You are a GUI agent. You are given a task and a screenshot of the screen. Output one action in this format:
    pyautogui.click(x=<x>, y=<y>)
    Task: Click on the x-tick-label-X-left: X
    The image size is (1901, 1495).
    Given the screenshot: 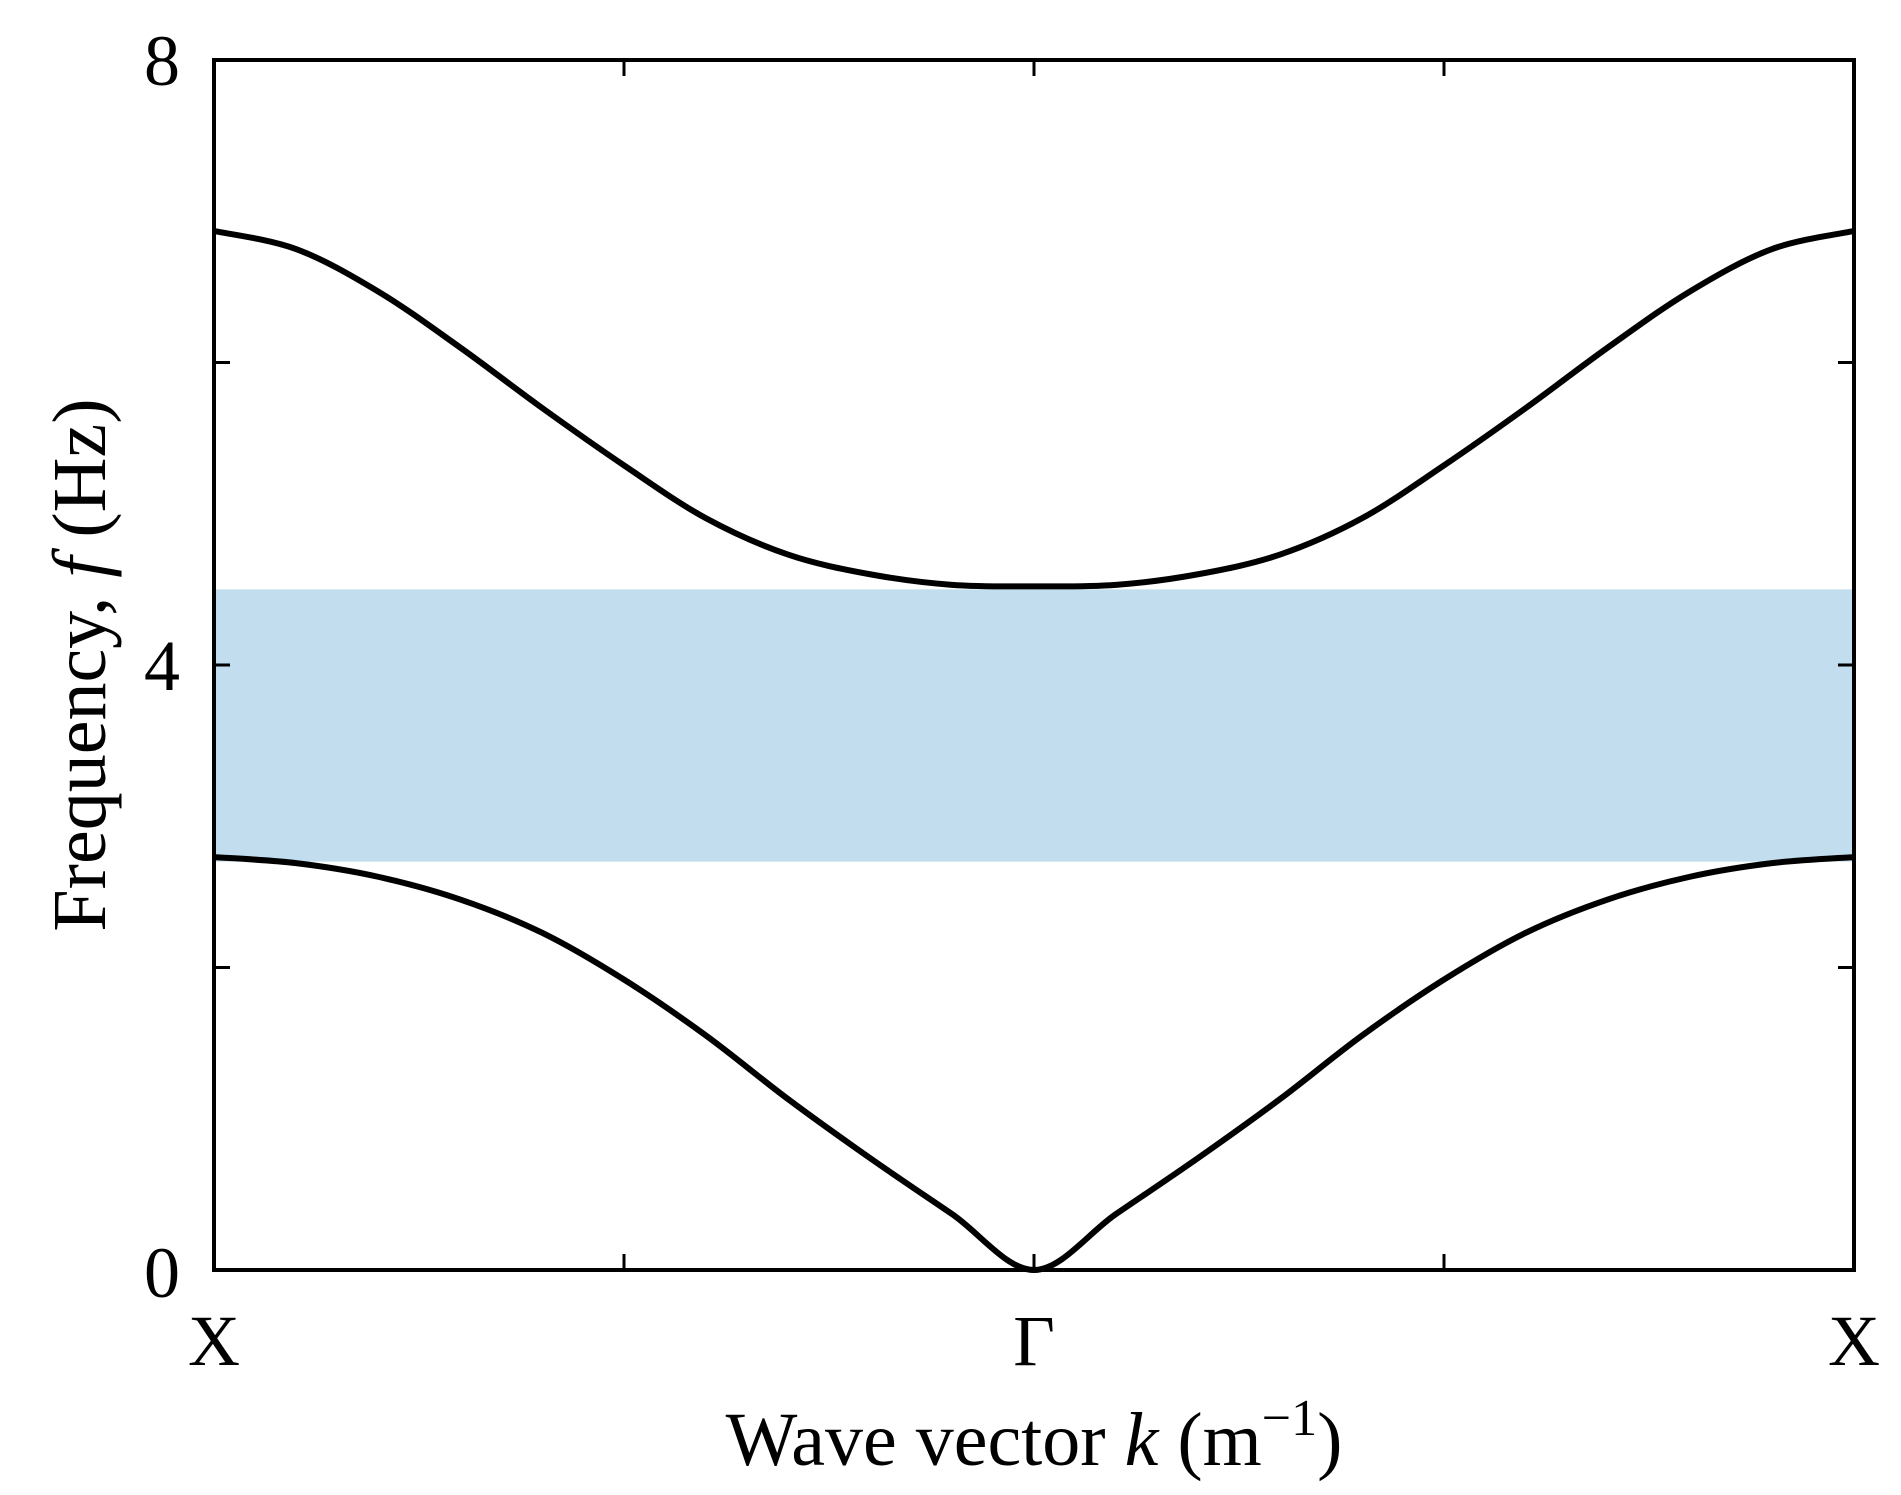 What is the action you would take?
    pyautogui.click(x=214, y=1341)
    